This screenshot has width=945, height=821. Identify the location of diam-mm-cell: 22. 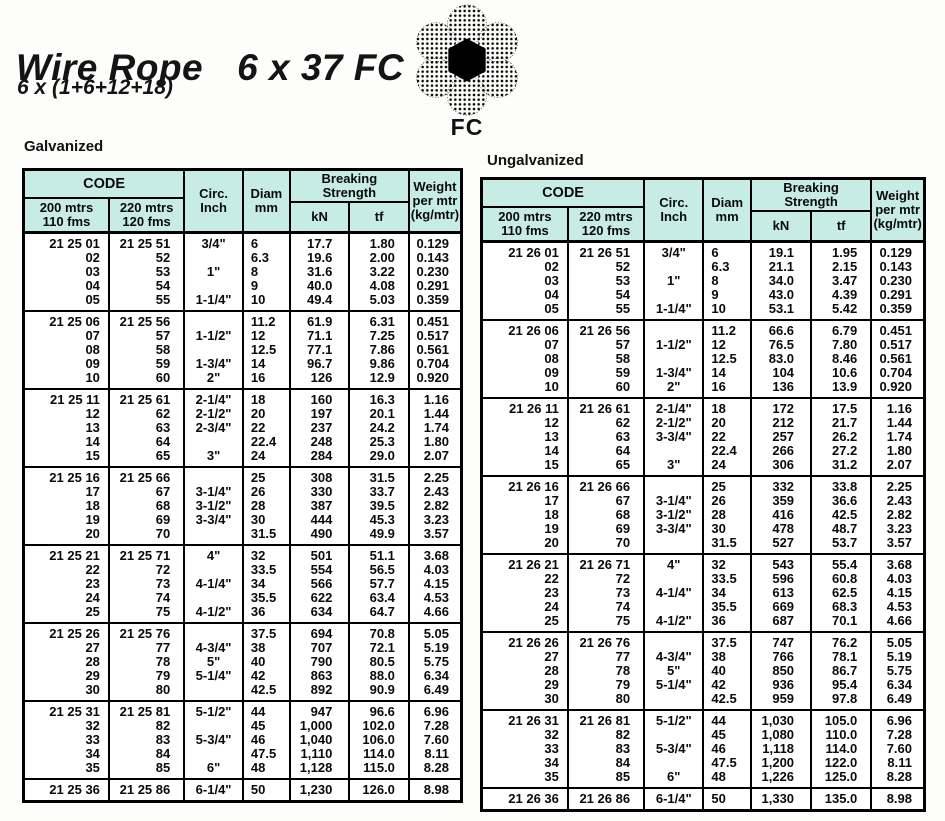
(727, 437).